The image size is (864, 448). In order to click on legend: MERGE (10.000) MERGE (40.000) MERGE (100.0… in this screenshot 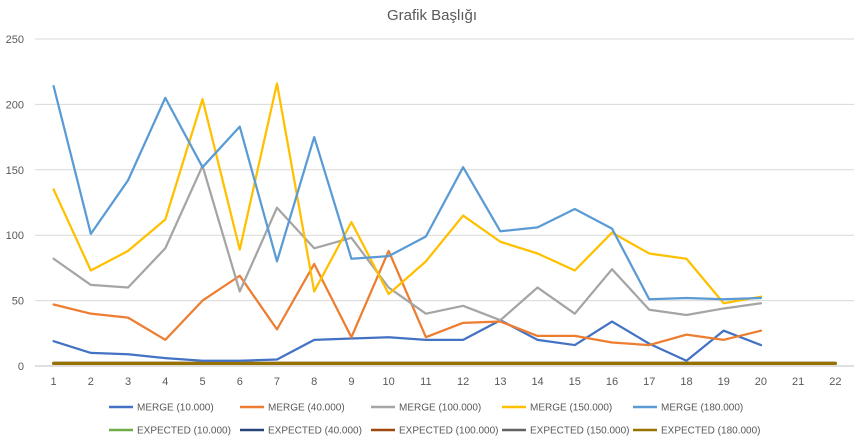, I will do `click(435, 420)`.